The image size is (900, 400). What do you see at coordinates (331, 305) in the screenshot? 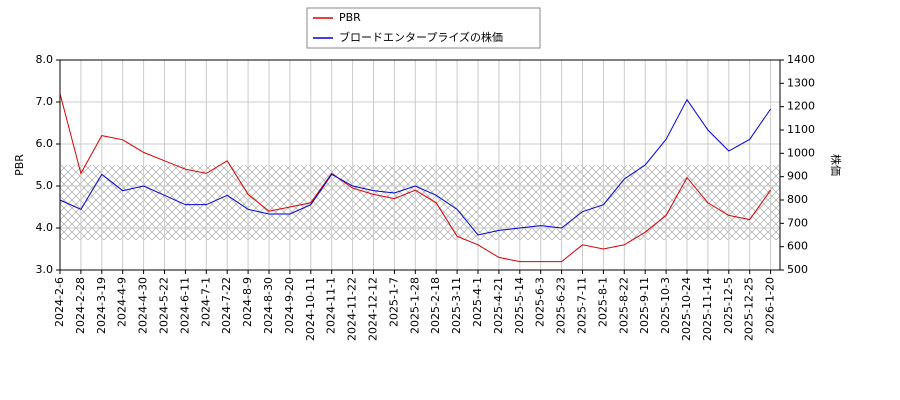
I see `x-tick-label: 2024-11-1` at bounding box center [331, 305].